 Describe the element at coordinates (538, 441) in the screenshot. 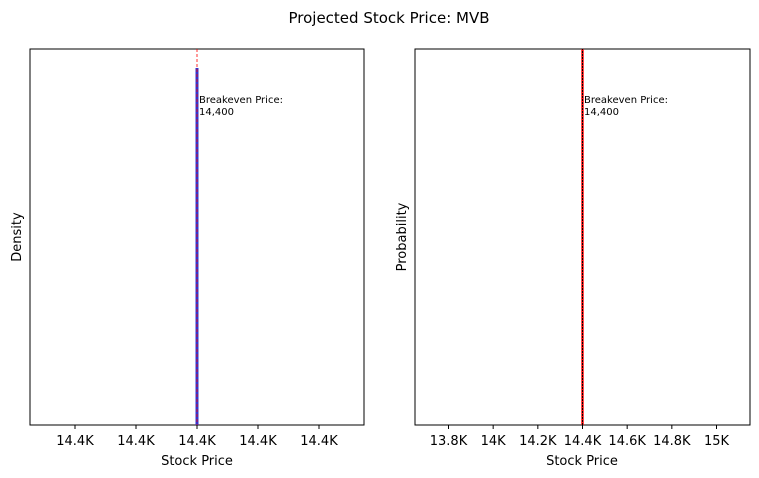

I see `right-x-tick-label: 14.2K` at that location.